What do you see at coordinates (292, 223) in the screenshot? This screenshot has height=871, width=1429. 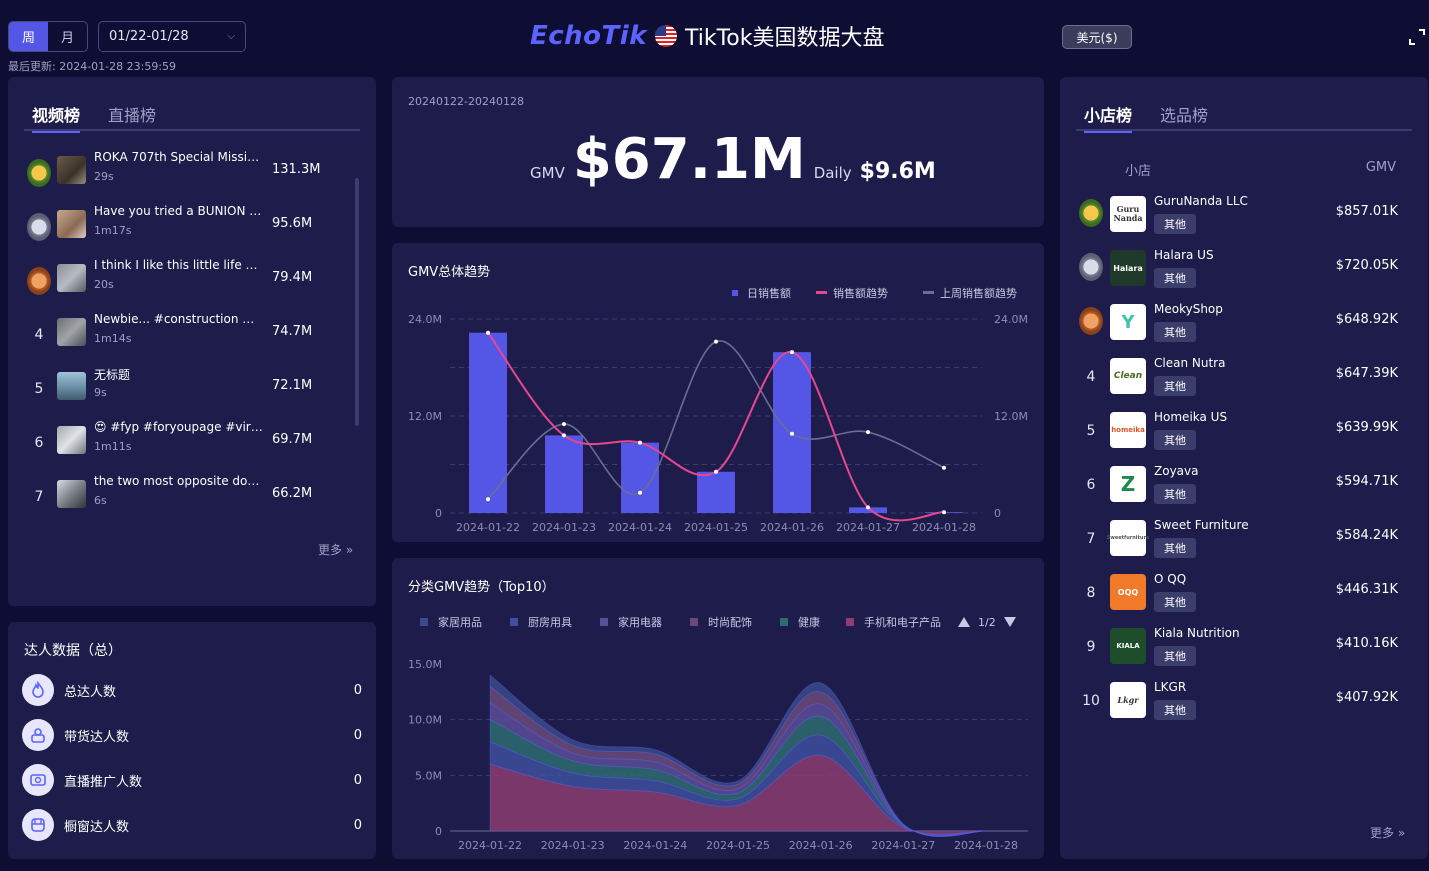 I see `video-value: 95.6M` at bounding box center [292, 223].